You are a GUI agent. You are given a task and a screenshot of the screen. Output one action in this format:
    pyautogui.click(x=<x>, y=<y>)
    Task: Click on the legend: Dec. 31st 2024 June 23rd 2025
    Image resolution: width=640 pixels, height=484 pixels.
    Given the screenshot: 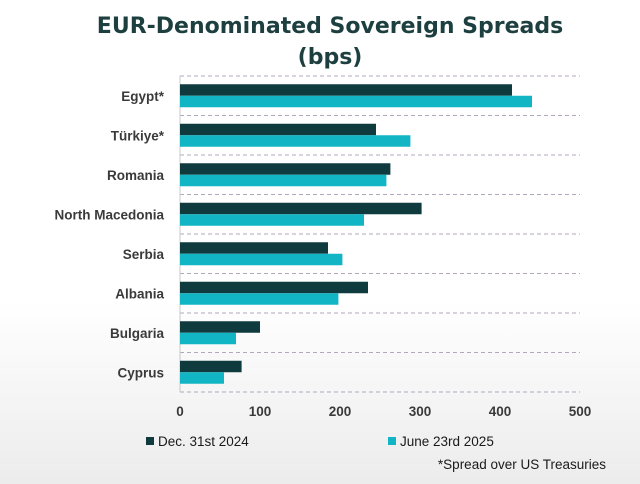 What is the action you would take?
    pyautogui.click(x=320, y=441)
    